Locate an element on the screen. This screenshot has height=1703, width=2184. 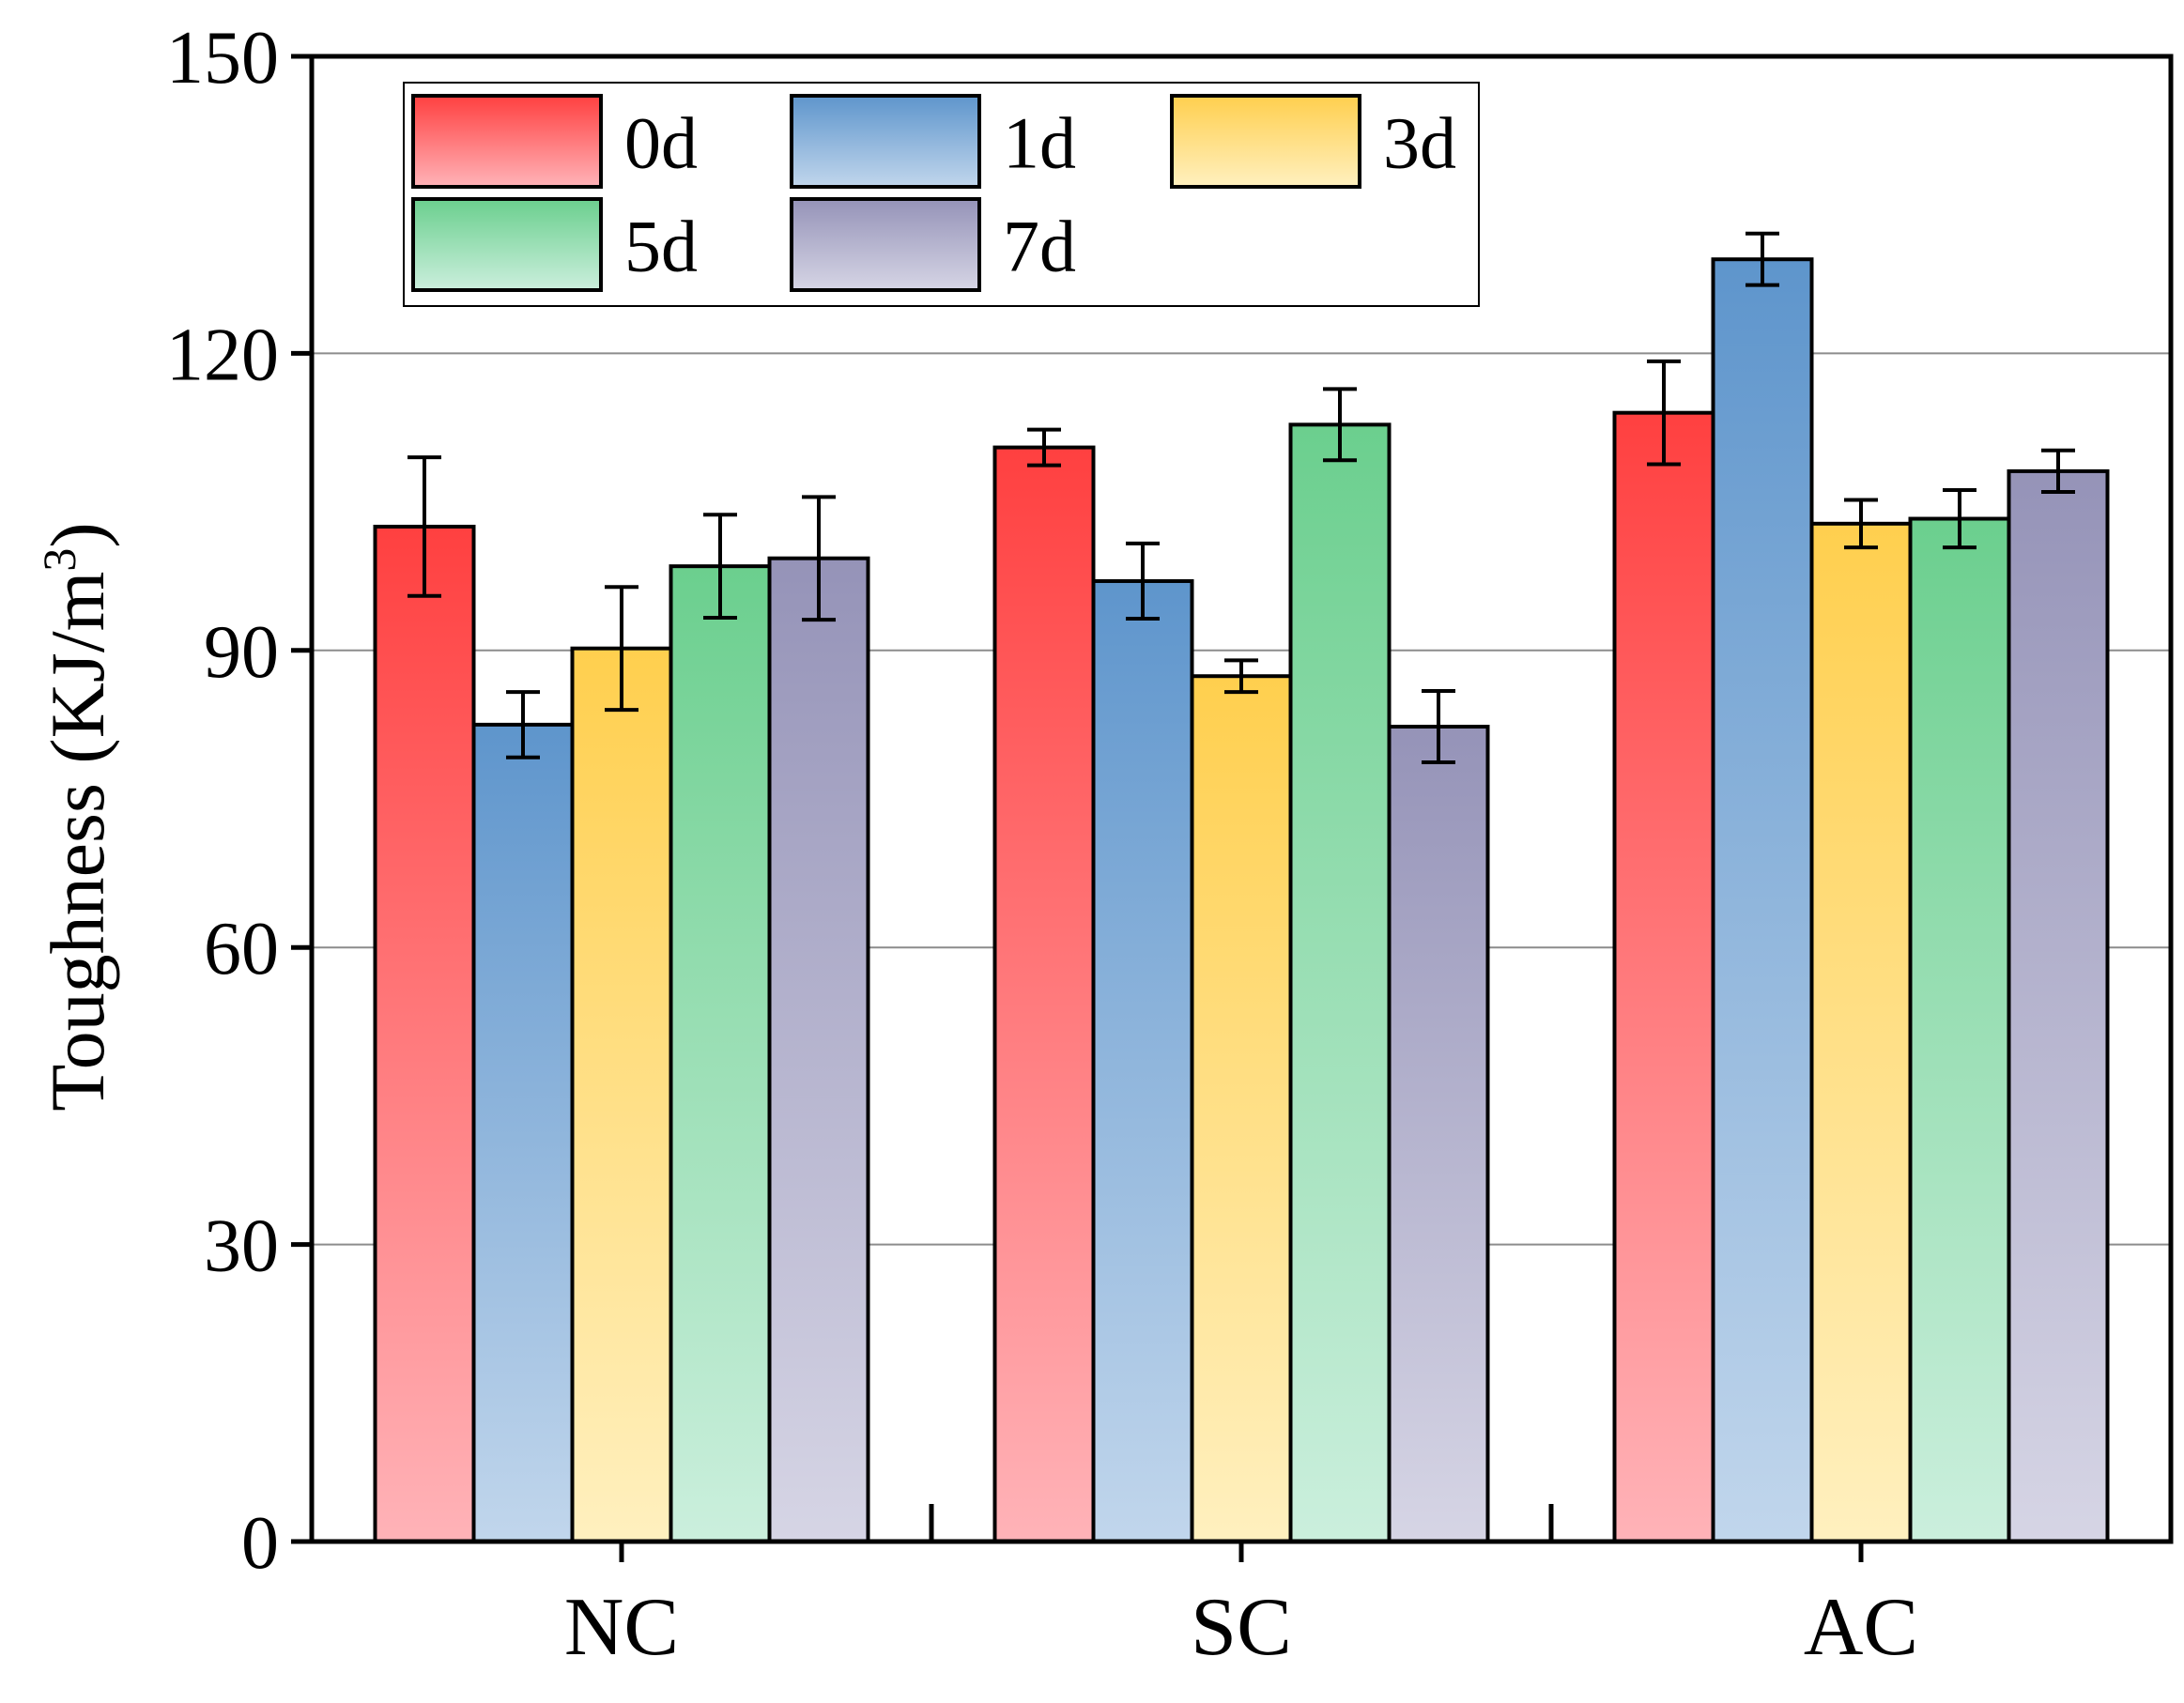
legend-label-7d: 7d is located at coordinates (1039, 246).